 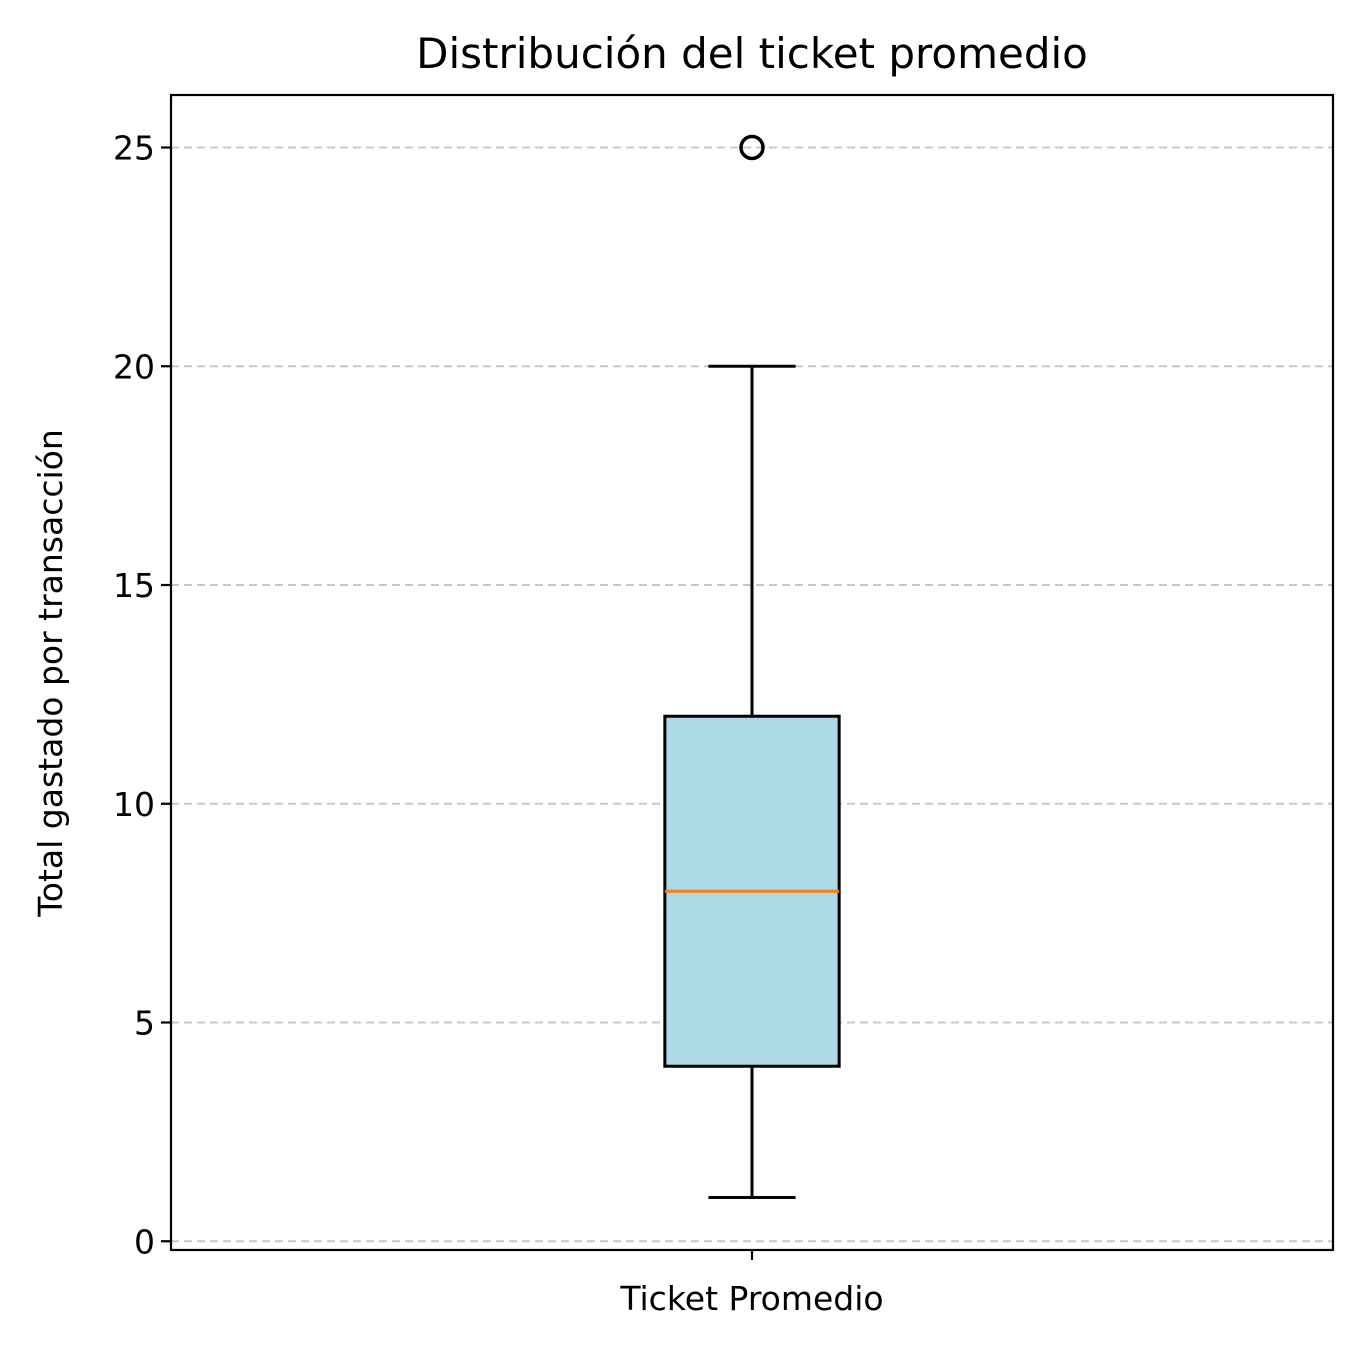 What do you see at coordinates (134, 585) in the screenshot?
I see `y-tick-label: 15` at bounding box center [134, 585].